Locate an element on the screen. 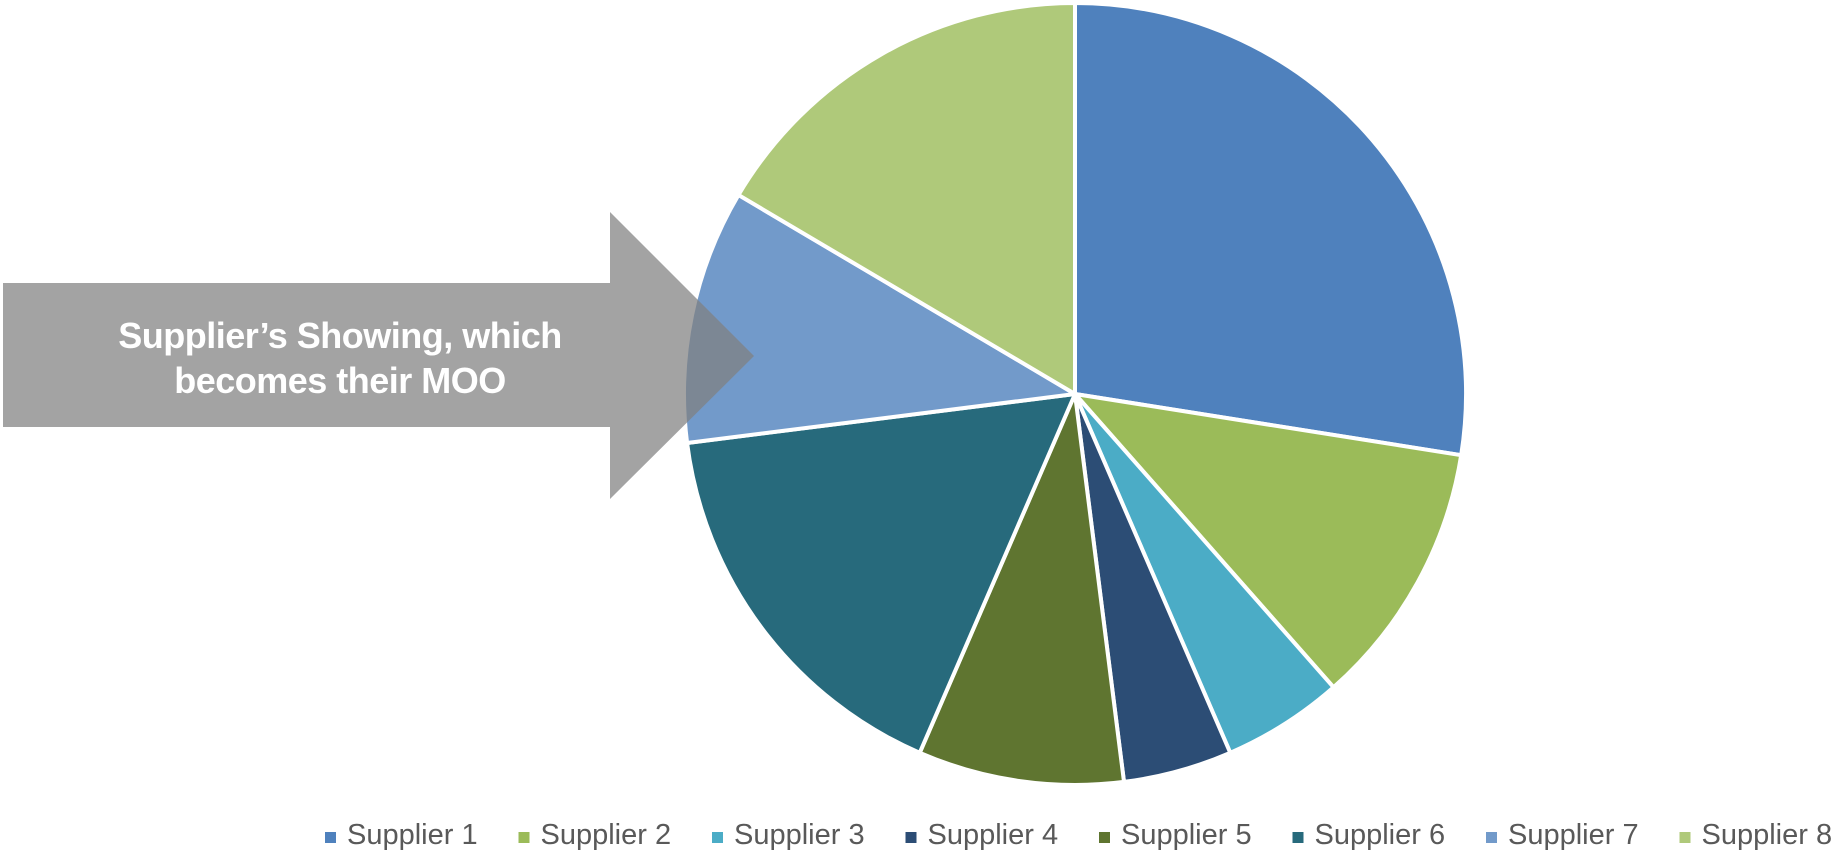 Image resolution: width=1842 pixels, height=862 pixels. legend-item-7: Supplier 7 is located at coordinates (1562, 835).